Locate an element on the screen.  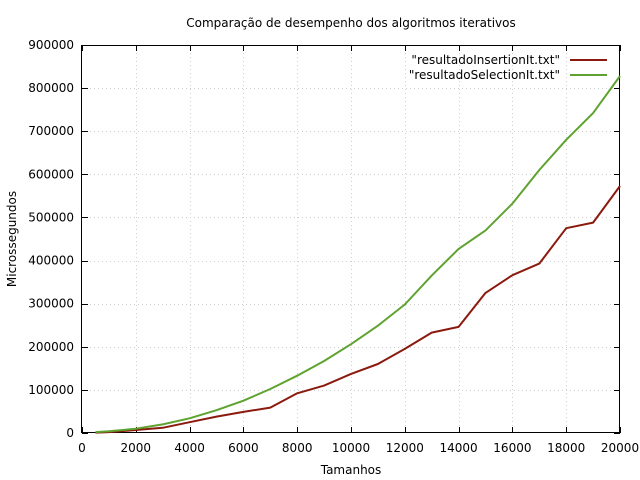
y-tick-label: 0 is located at coordinates (70, 433).